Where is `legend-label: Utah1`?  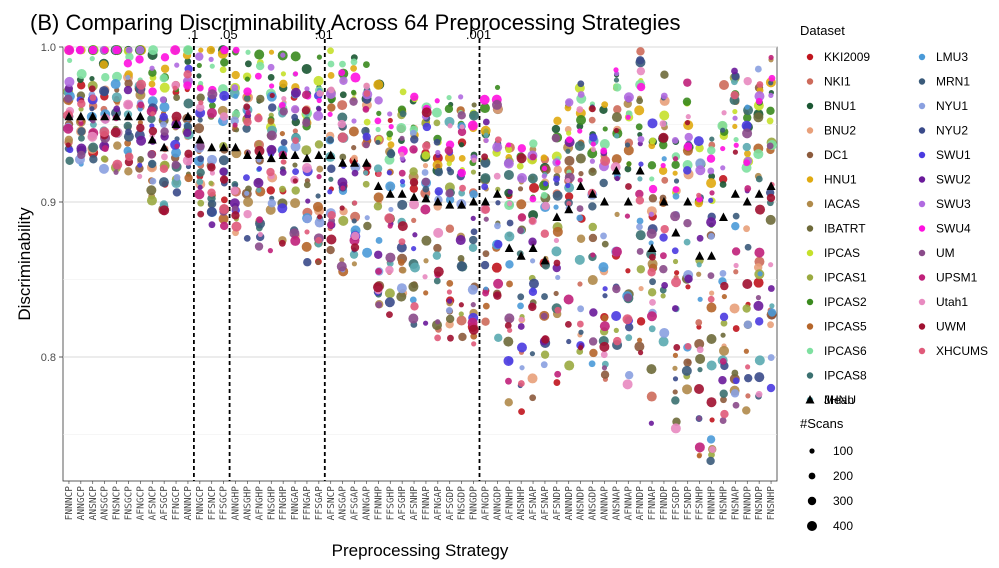
legend-label: Utah1 is located at coordinates (952, 302).